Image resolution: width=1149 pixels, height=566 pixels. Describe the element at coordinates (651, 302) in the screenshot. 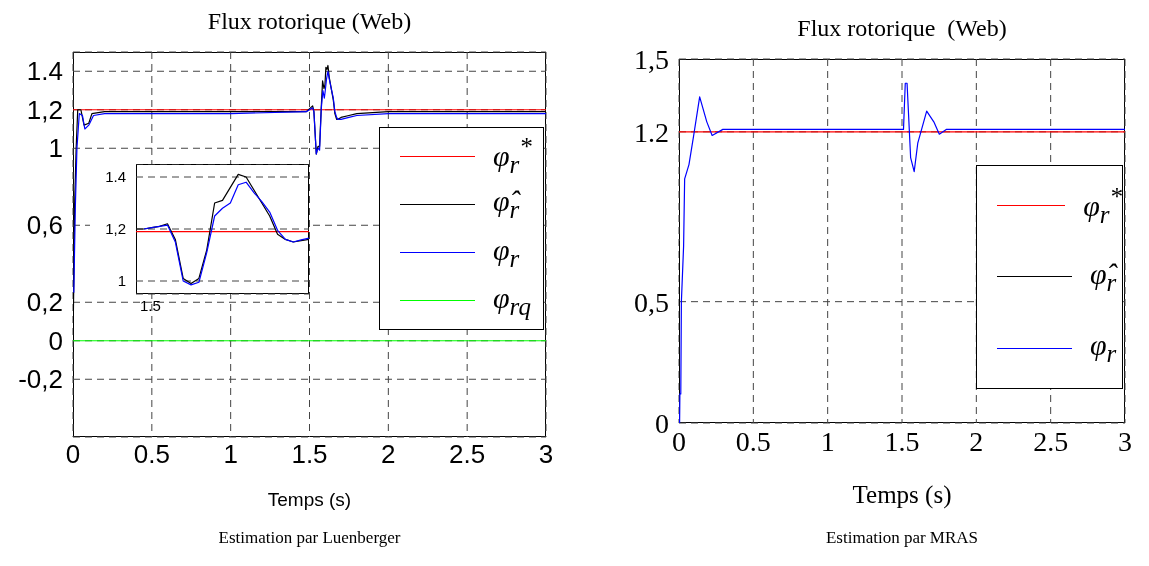

I see `y-tick-label: 0,5` at that location.